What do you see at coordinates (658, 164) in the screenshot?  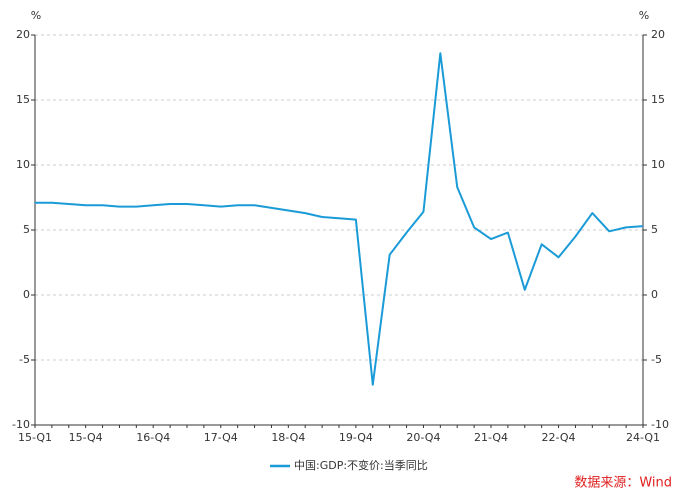 I see `y2-tick-label: 10` at bounding box center [658, 164].